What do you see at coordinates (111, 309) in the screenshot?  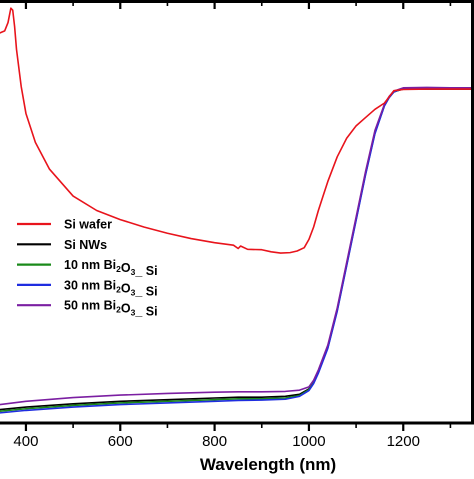 I see `legend-label-4: 50 nm Bi2O3_ Si` at bounding box center [111, 309].